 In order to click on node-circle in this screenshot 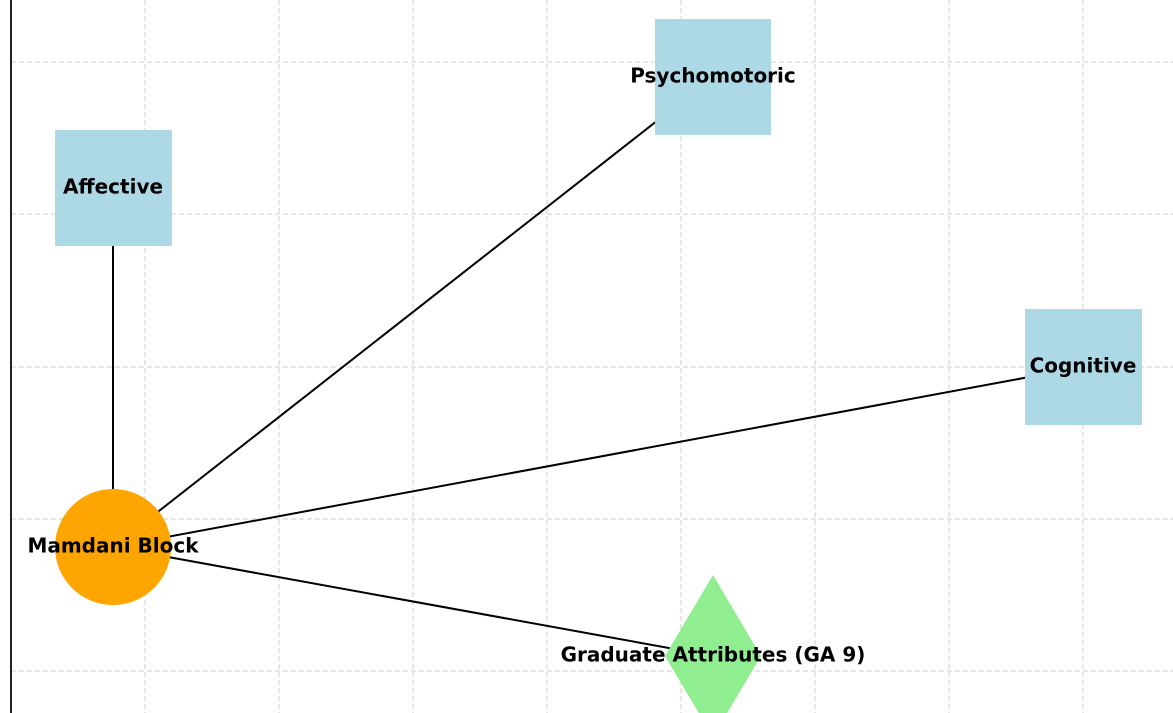, I will do `click(113, 547)`.